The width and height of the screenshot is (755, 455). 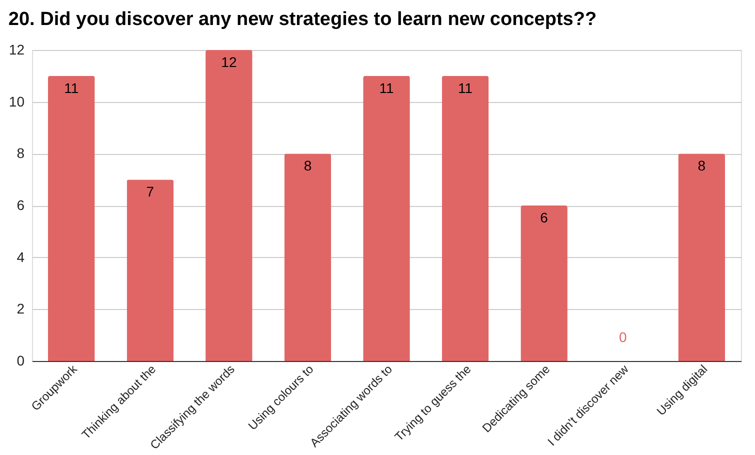 What do you see at coordinates (16, 50) in the screenshot?
I see `y-tick-label: 12` at bounding box center [16, 50].